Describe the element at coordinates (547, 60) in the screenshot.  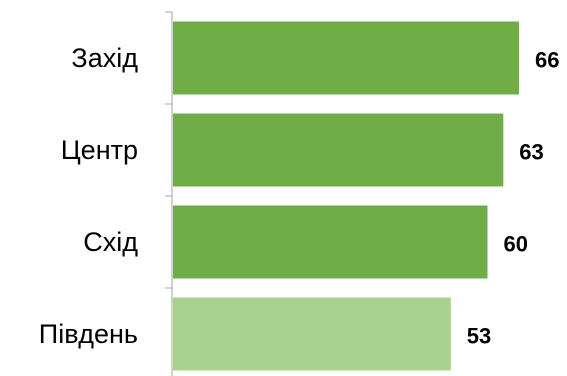
I see `value-label: 66` at that location.